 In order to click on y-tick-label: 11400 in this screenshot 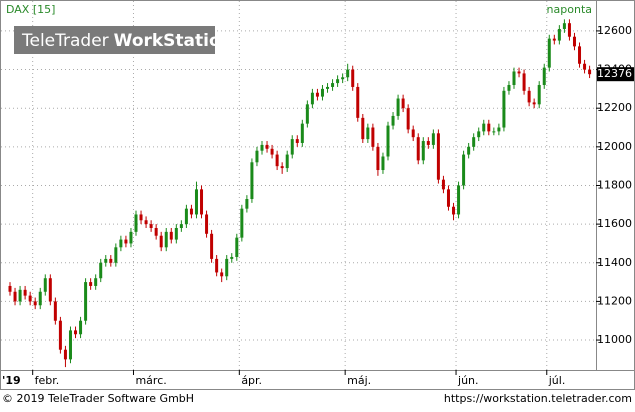, I will do `click(614, 262)`.